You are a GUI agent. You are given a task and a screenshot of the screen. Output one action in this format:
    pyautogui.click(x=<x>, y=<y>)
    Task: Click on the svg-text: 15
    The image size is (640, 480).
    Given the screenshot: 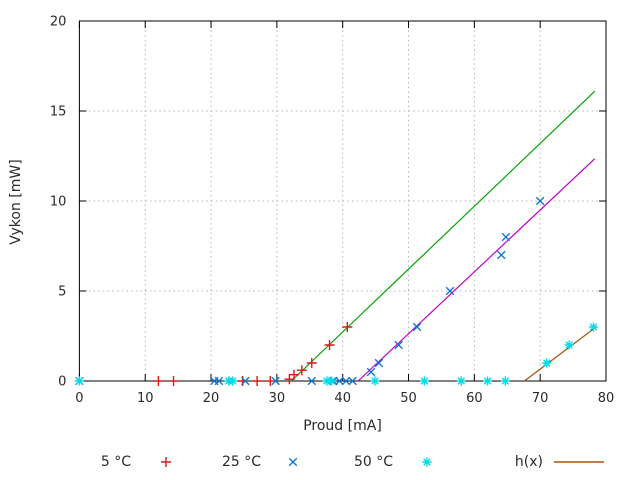 What is the action you would take?
    pyautogui.click(x=58, y=112)
    